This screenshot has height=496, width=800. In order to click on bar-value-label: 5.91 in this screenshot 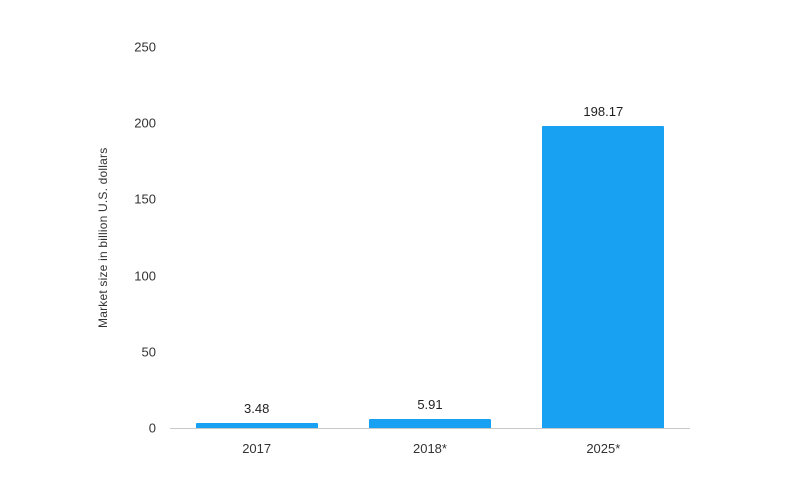, I will do `click(430, 404)`.